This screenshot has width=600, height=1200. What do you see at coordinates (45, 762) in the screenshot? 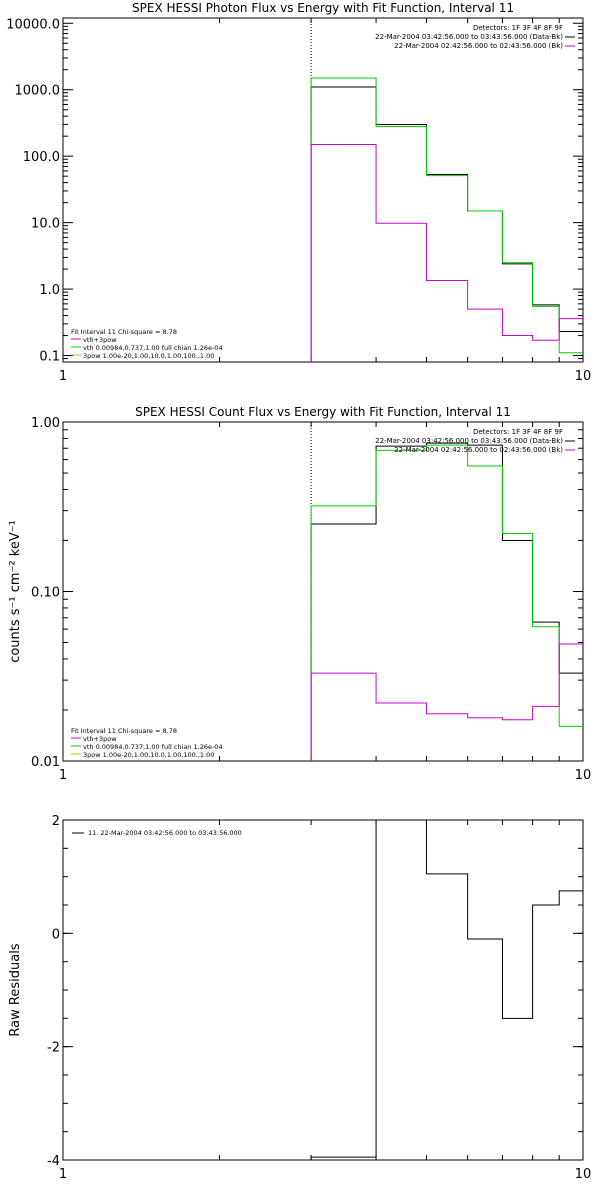
I see `y-tick-label: 0.01` at bounding box center [45, 762].